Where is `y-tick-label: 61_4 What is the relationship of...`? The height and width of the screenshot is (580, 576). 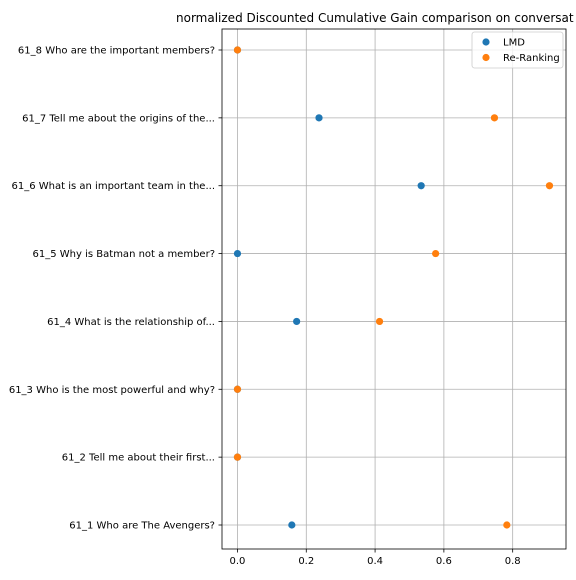 y-tick-label: 61_4 What is the relationship of... is located at coordinates (131, 322).